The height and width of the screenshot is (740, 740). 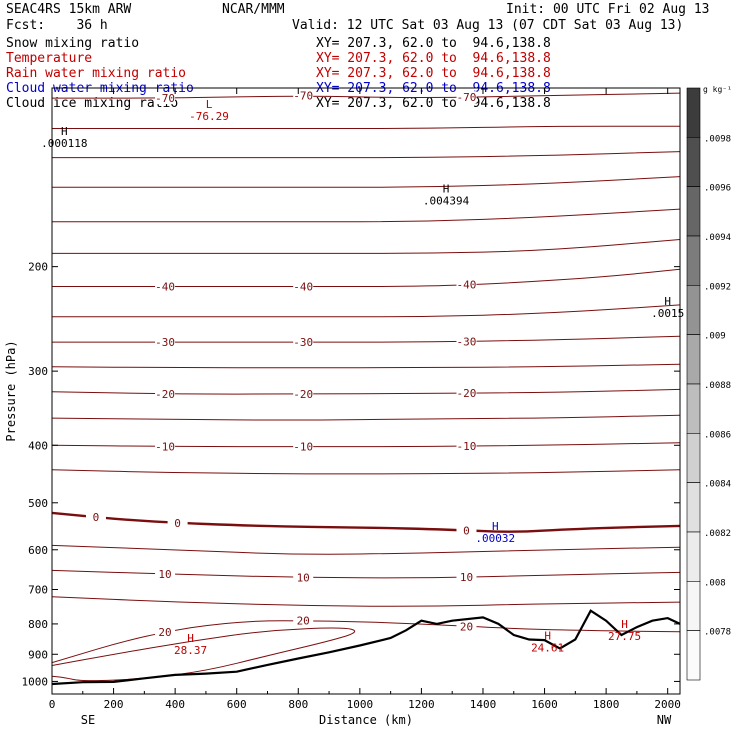 What do you see at coordinates (114, 704) in the screenshot?
I see `x-tick-label: 200` at bounding box center [114, 704].